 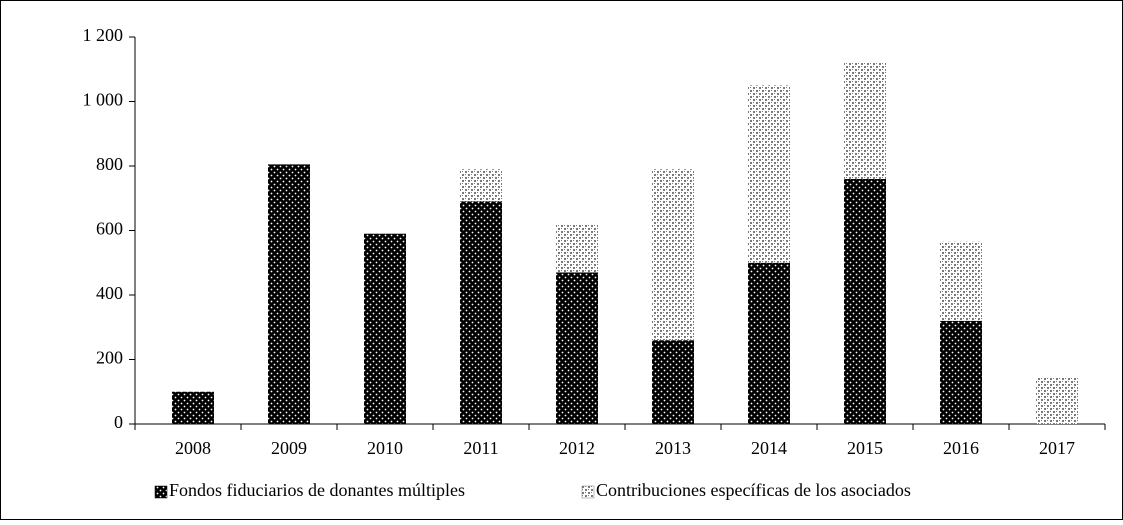 I want to click on x-tick-label: 2009, so click(x=289, y=448).